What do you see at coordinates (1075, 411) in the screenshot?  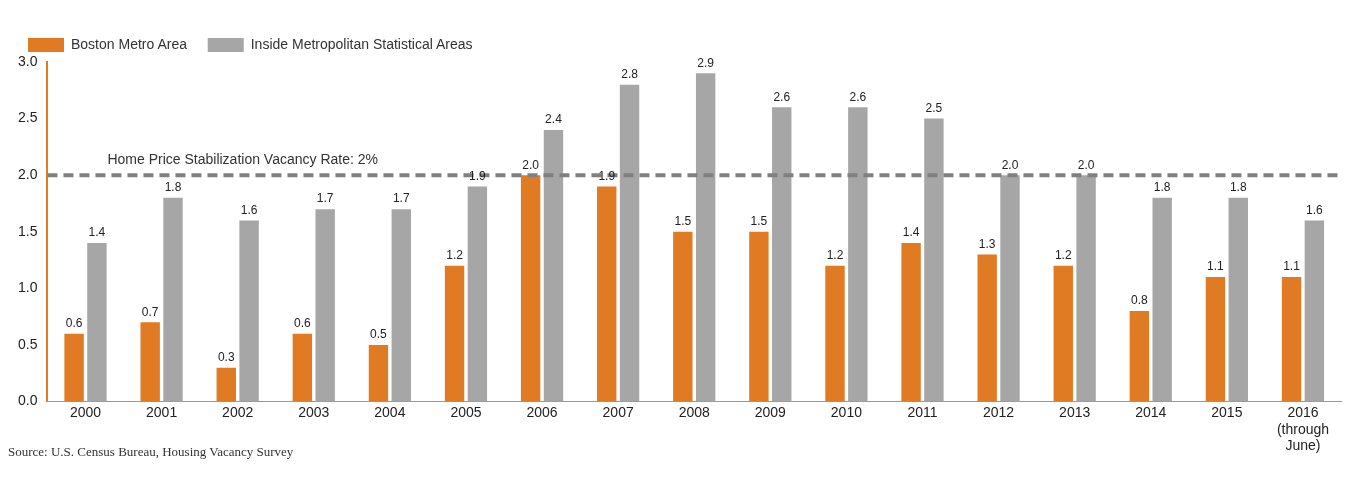 I see `x-tick-label: 2013` at bounding box center [1075, 411].